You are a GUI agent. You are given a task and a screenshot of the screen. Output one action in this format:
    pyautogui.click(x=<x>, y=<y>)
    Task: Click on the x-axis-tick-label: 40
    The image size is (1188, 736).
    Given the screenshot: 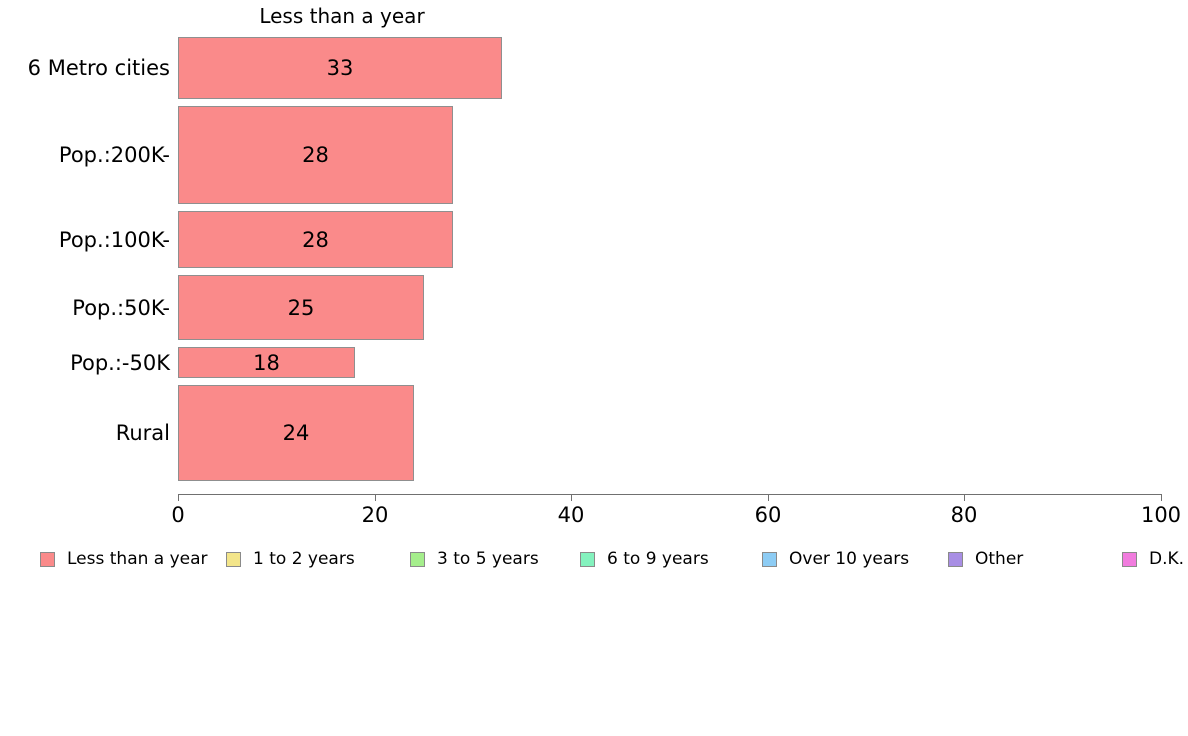 What is the action you would take?
    pyautogui.click(x=571, y=515)
    